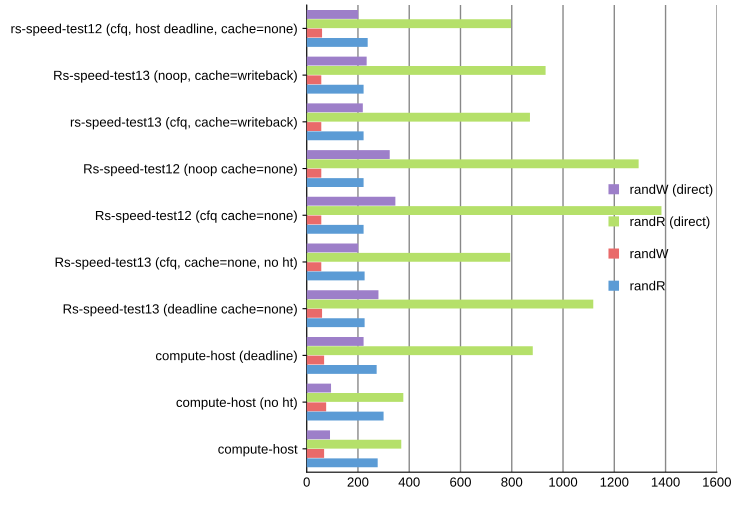  What do you see at coordinates (190, 170) in the screenshot?
I see `y-tick-label: Rs-speed-test12 (noop cache=none)` at bounding box center [190, 170].